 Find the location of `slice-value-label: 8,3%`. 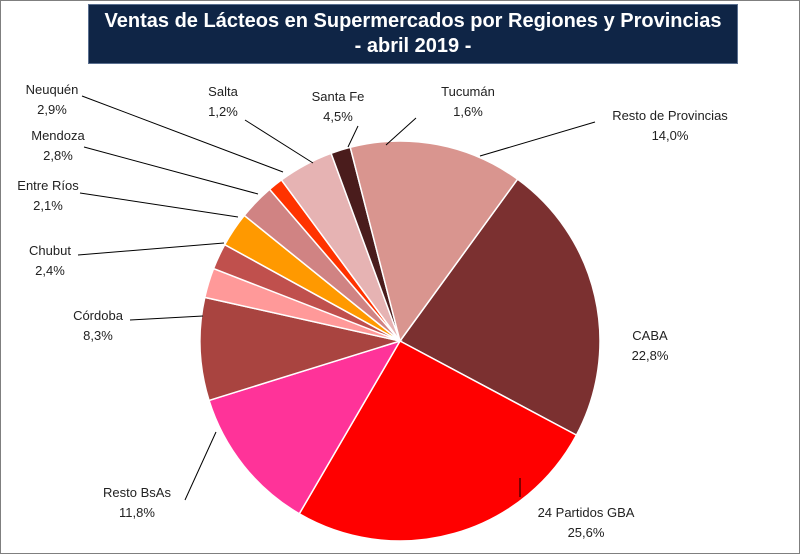

slice-value-label: 8,3% is located at coordinates (98, 335).